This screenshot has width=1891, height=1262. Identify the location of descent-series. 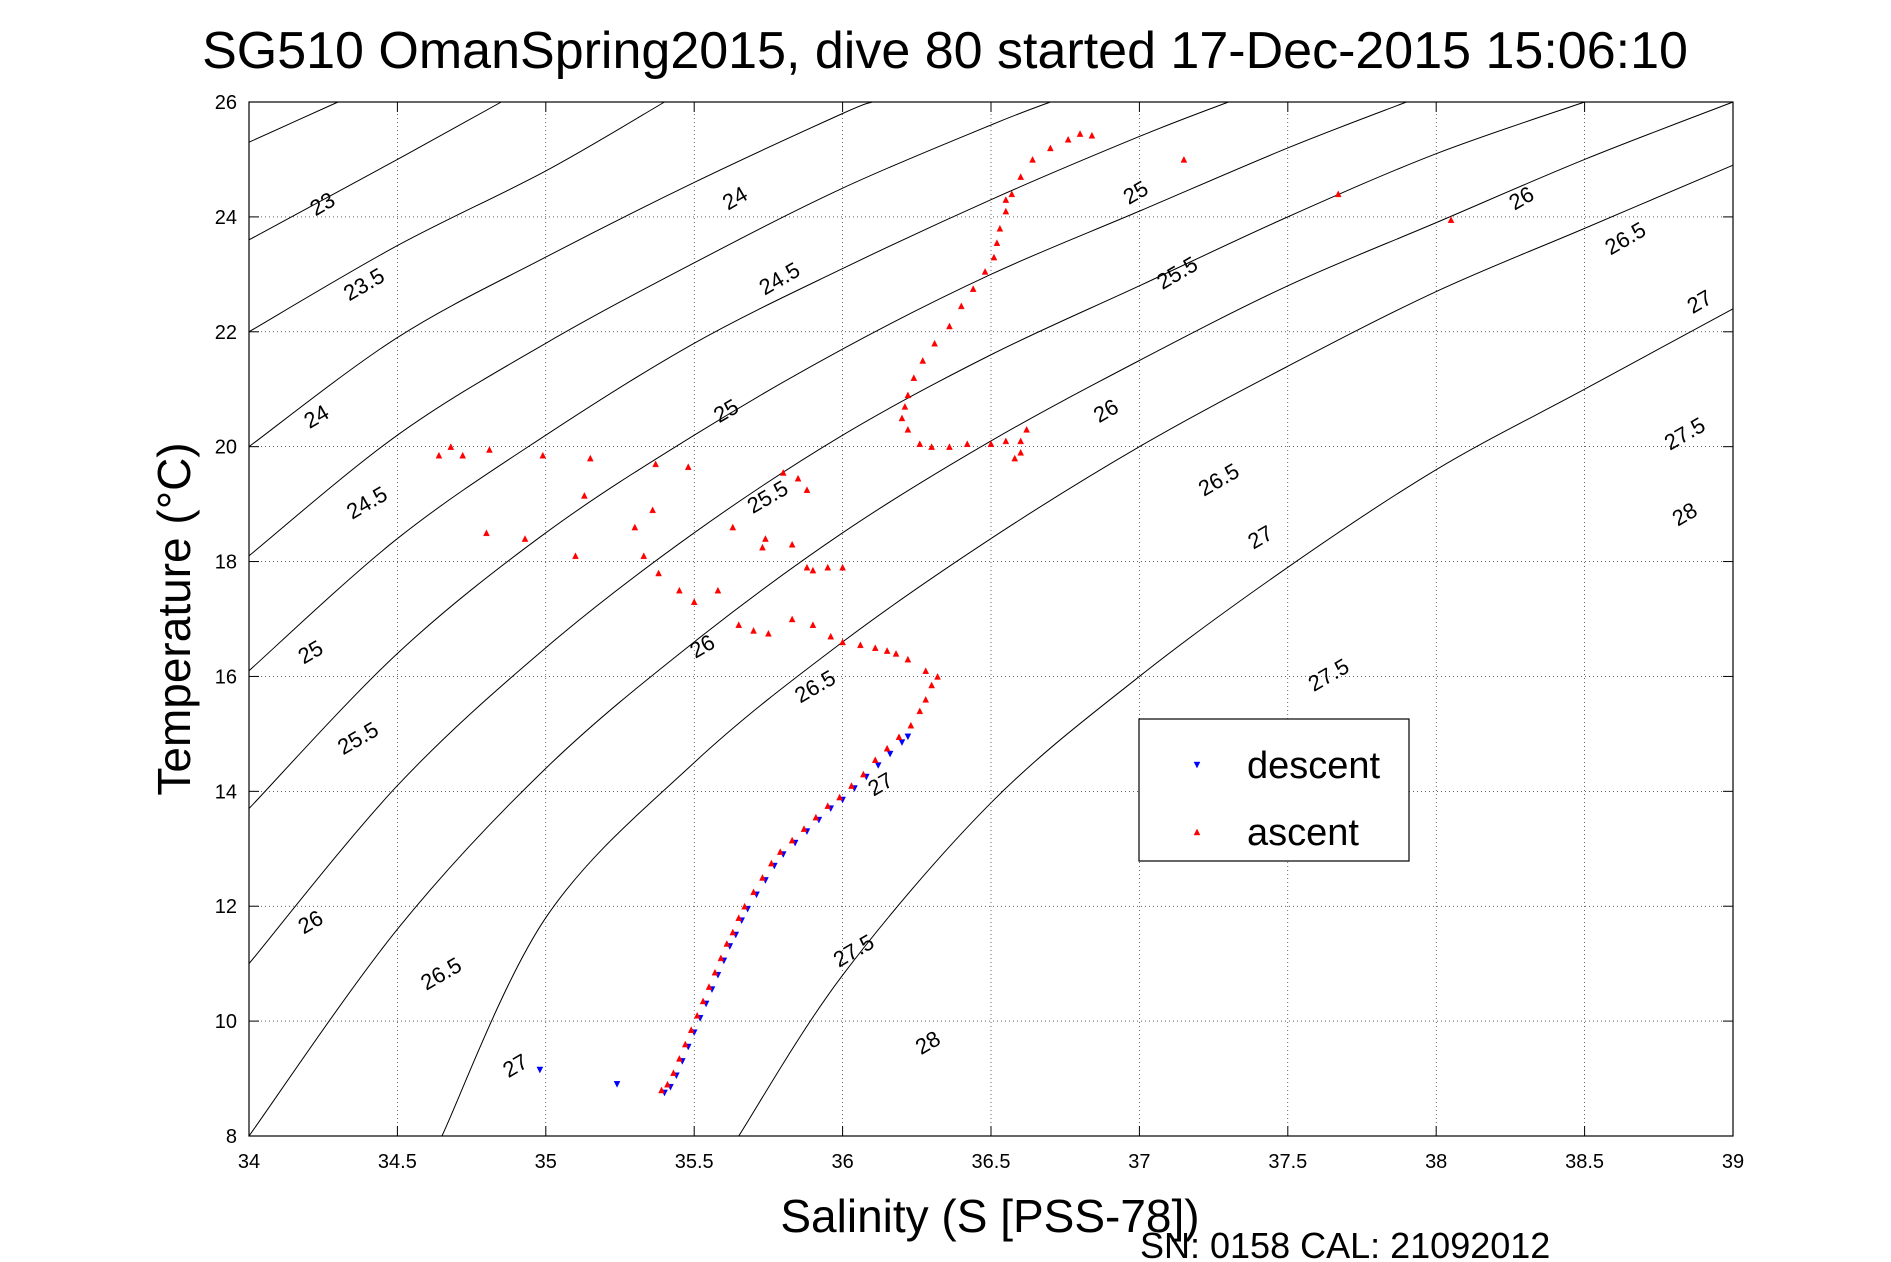
(724, 915).